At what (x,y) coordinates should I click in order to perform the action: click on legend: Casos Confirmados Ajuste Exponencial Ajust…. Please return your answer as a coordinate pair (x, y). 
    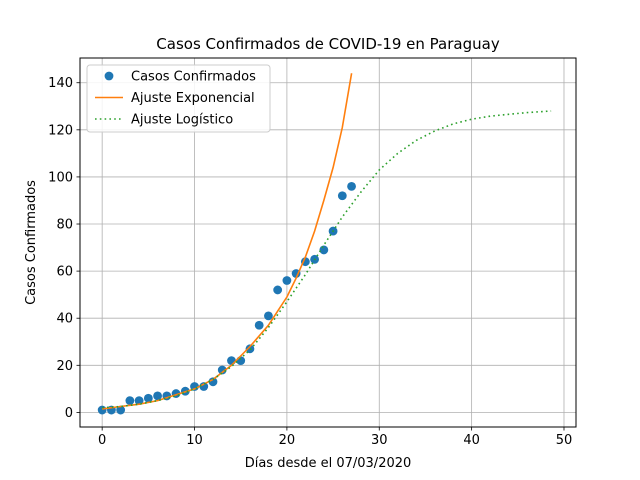
    Looking at the image, I should click on (178, 98).